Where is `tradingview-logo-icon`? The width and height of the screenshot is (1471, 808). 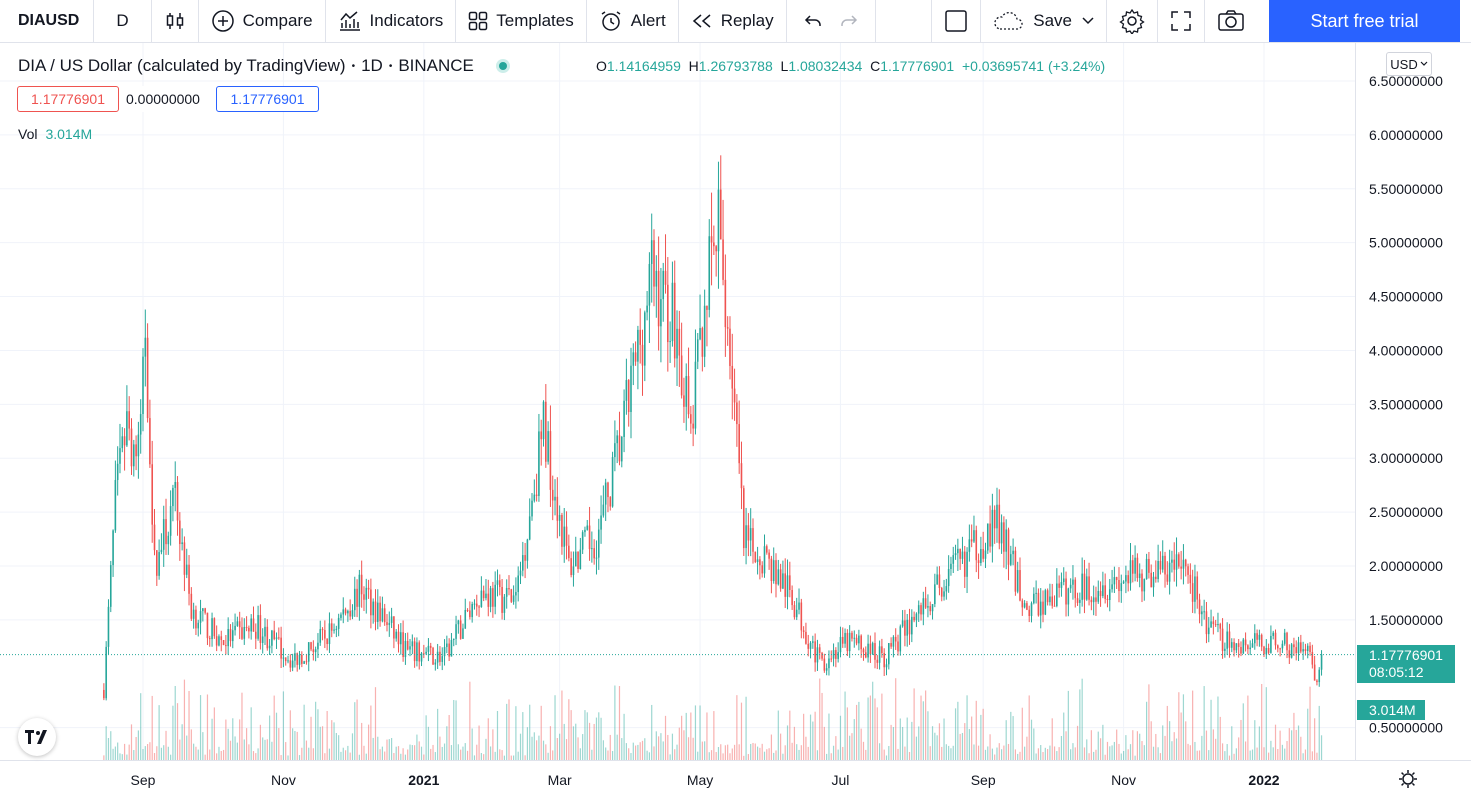
tradingview-logo-icon is located at coordinates (37, 737).